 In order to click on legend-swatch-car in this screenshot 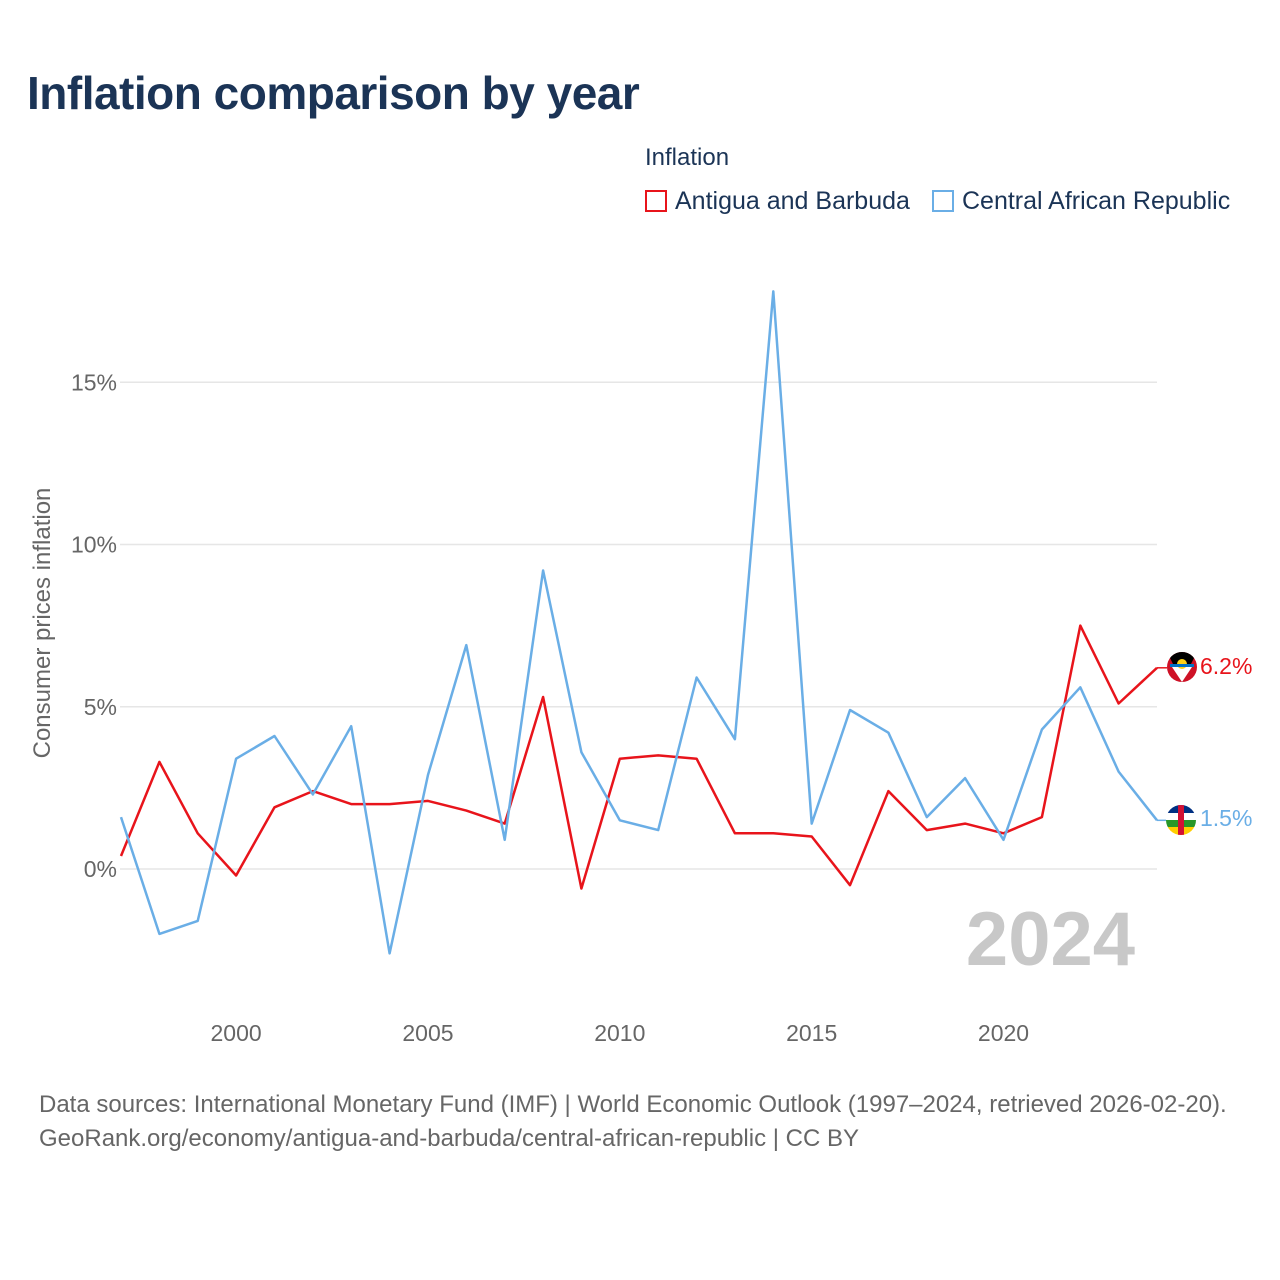, I will do `click(943, 201)`.